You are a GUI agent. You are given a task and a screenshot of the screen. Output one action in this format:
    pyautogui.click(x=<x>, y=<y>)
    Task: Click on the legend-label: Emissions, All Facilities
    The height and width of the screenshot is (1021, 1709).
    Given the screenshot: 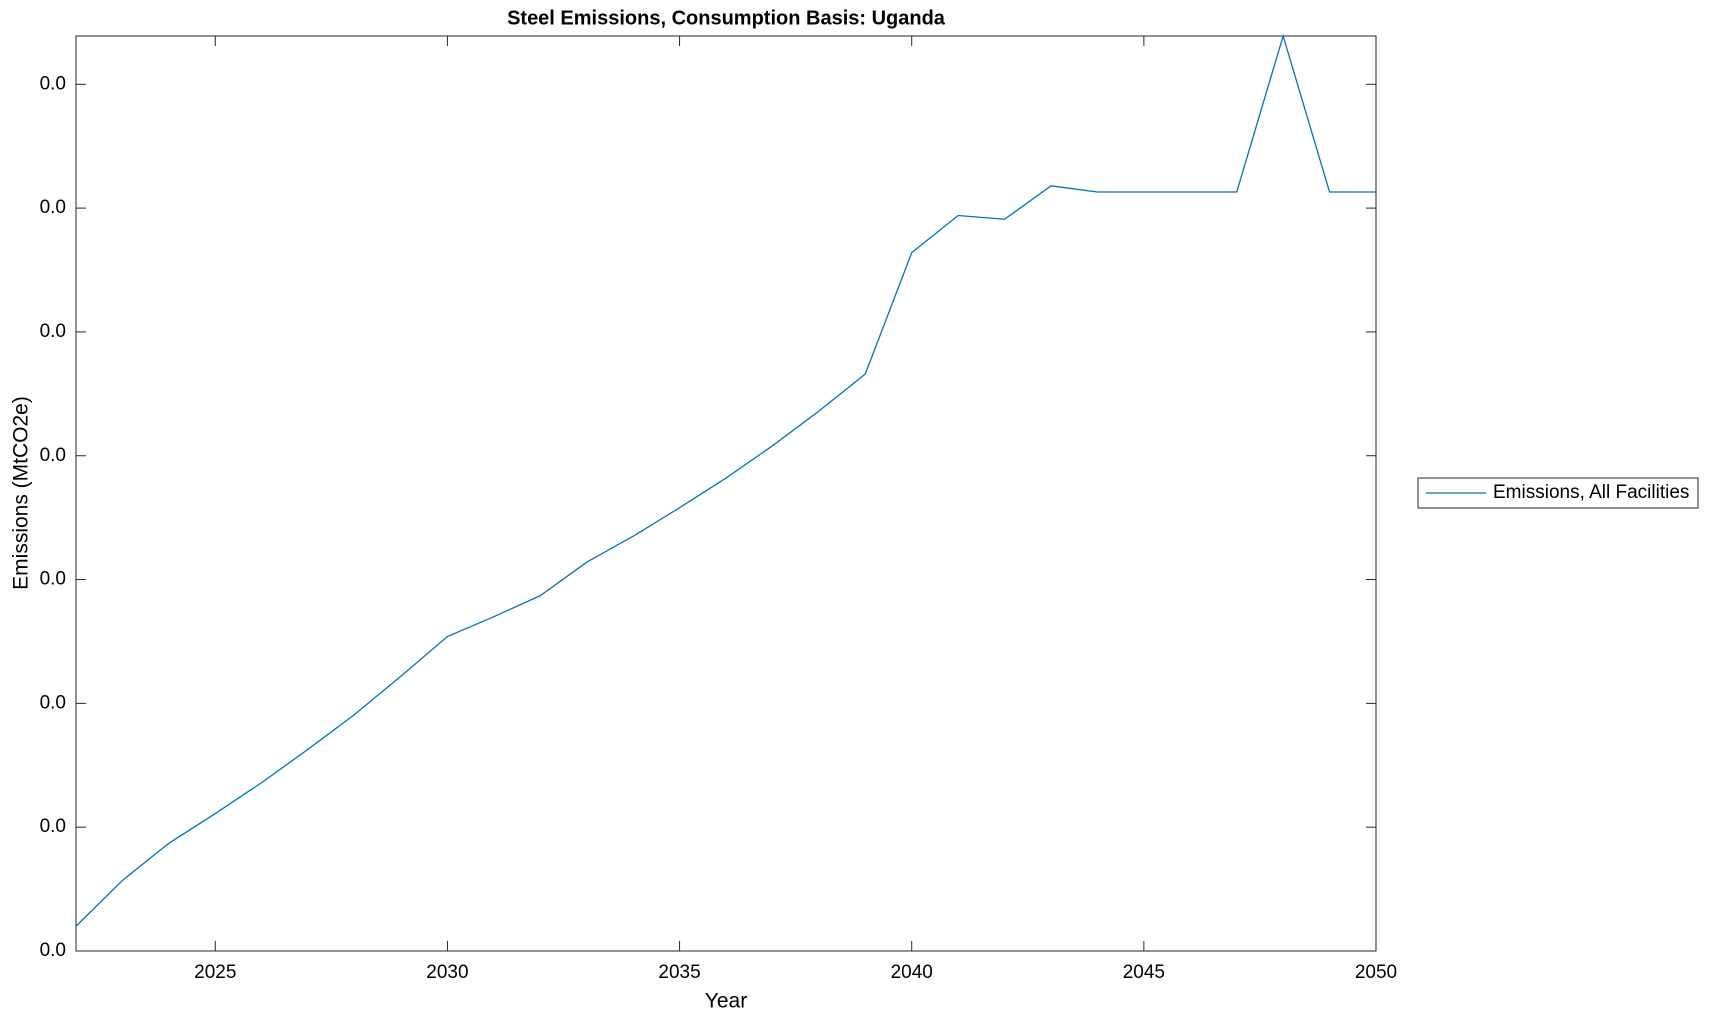 What is the action you would take?
    pyautogui.click(x=1591, y=492)
    